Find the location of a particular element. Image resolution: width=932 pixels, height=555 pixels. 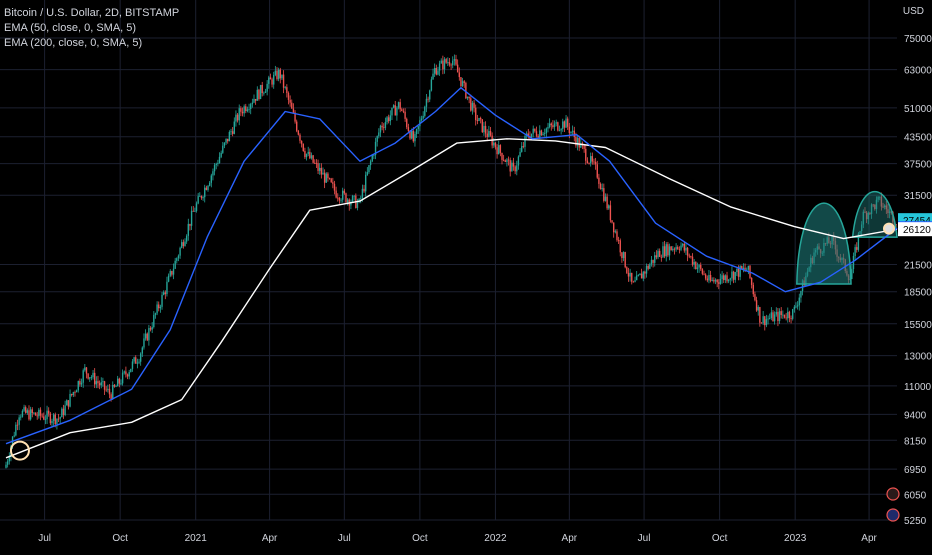

flag-icon is located at coordinates (893, 515).